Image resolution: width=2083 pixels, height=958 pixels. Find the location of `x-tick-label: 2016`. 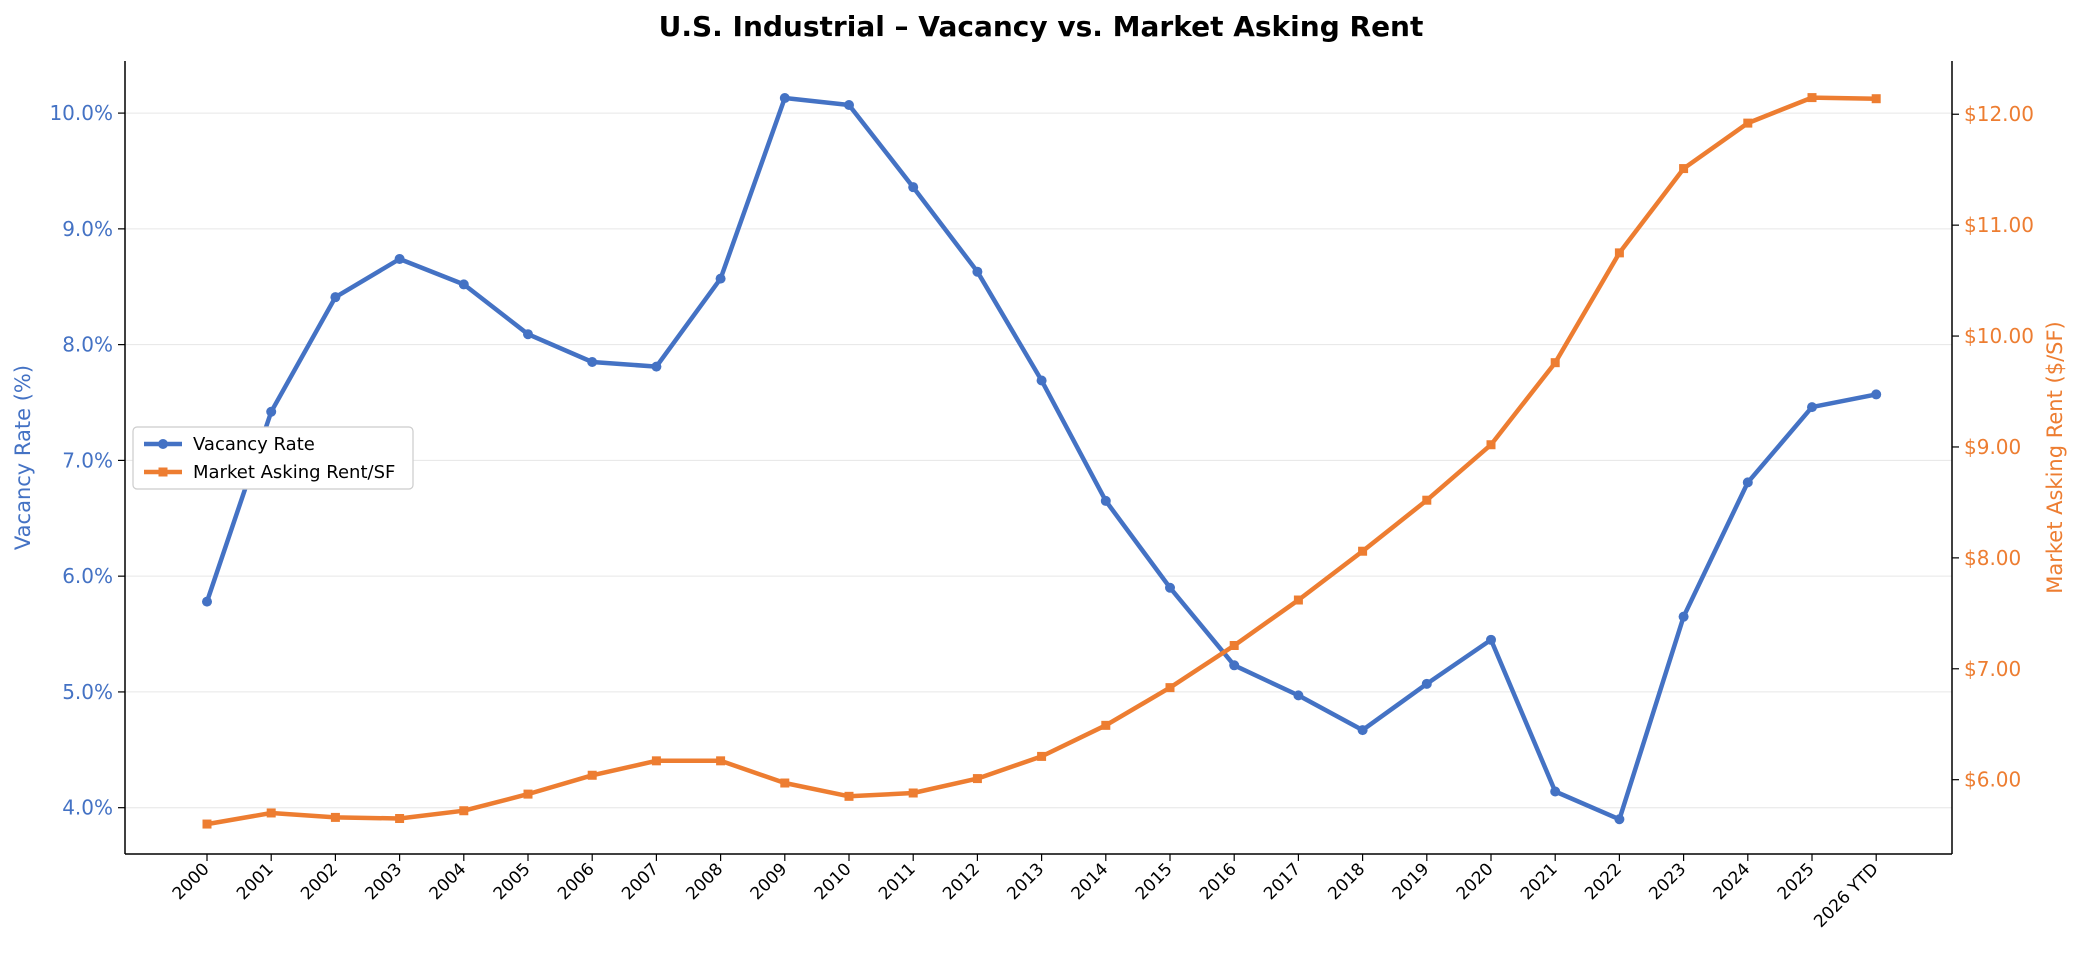

x-tick-label: 2016 is located at coordinates (1218, 881).